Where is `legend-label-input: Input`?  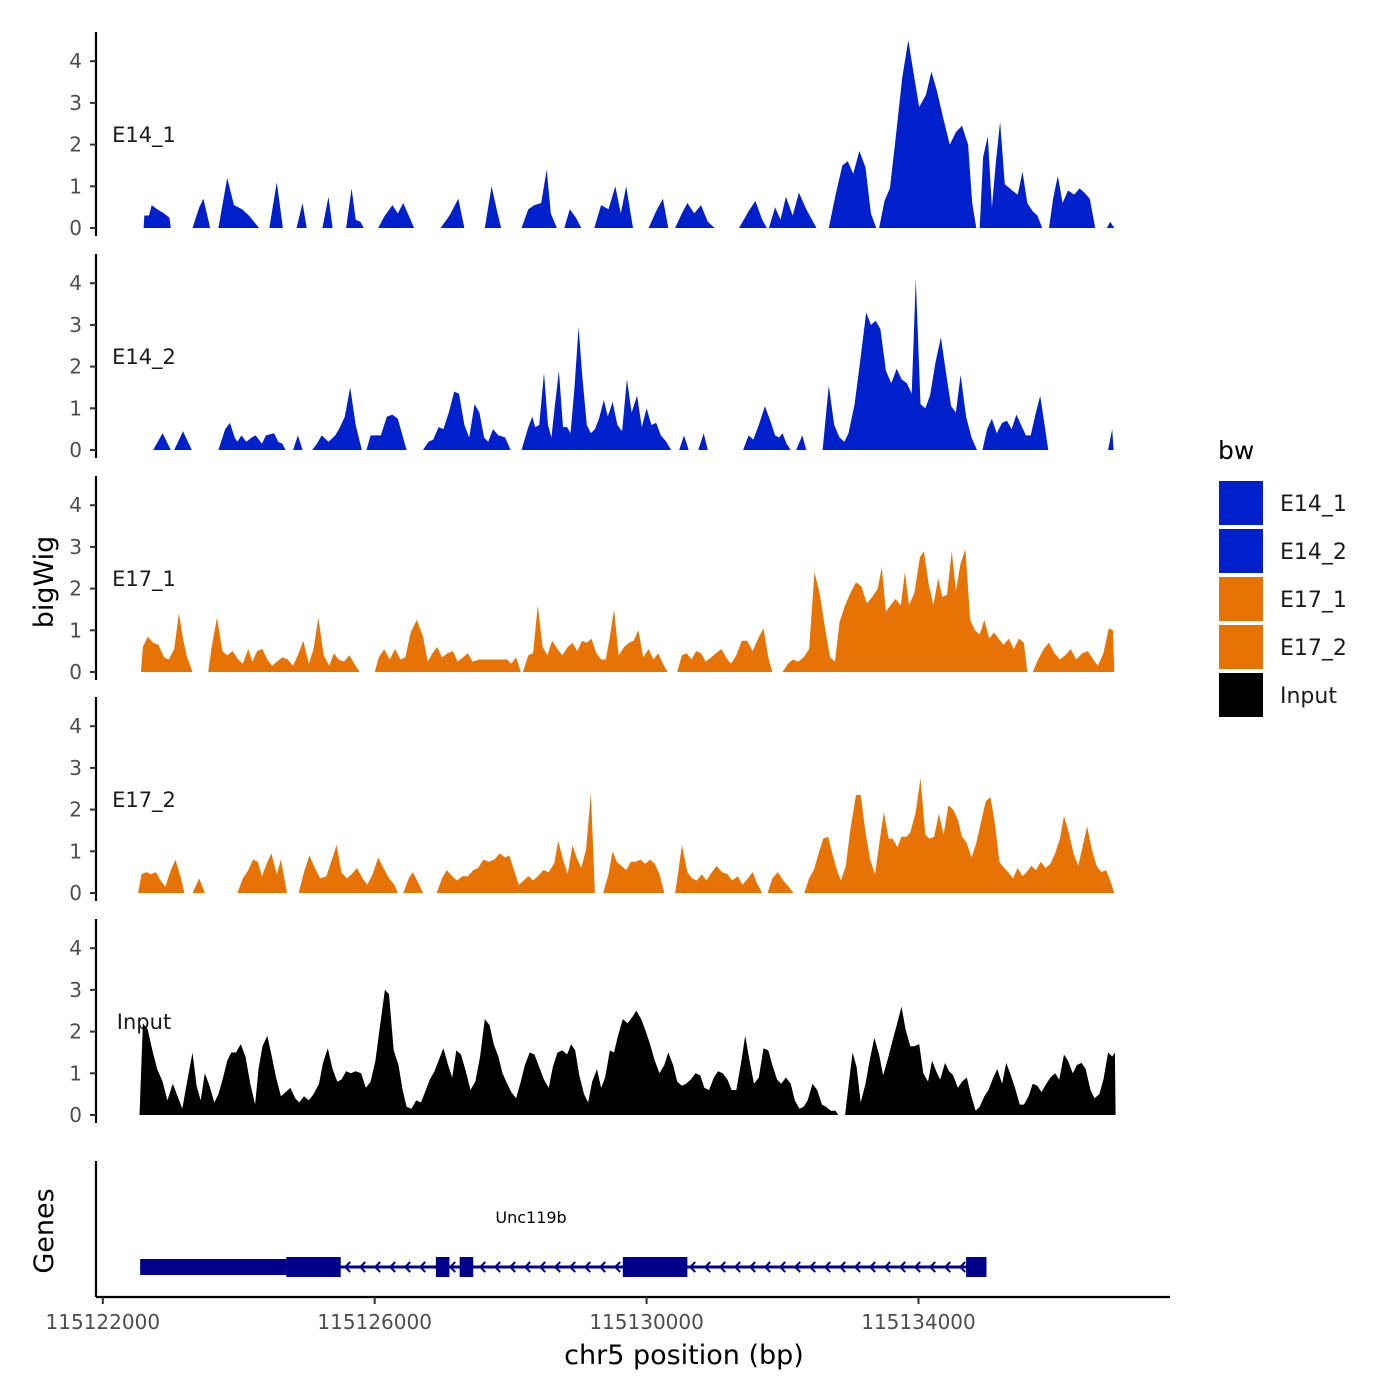
legend-label-input: Input is located at coordinates (1308, 696).